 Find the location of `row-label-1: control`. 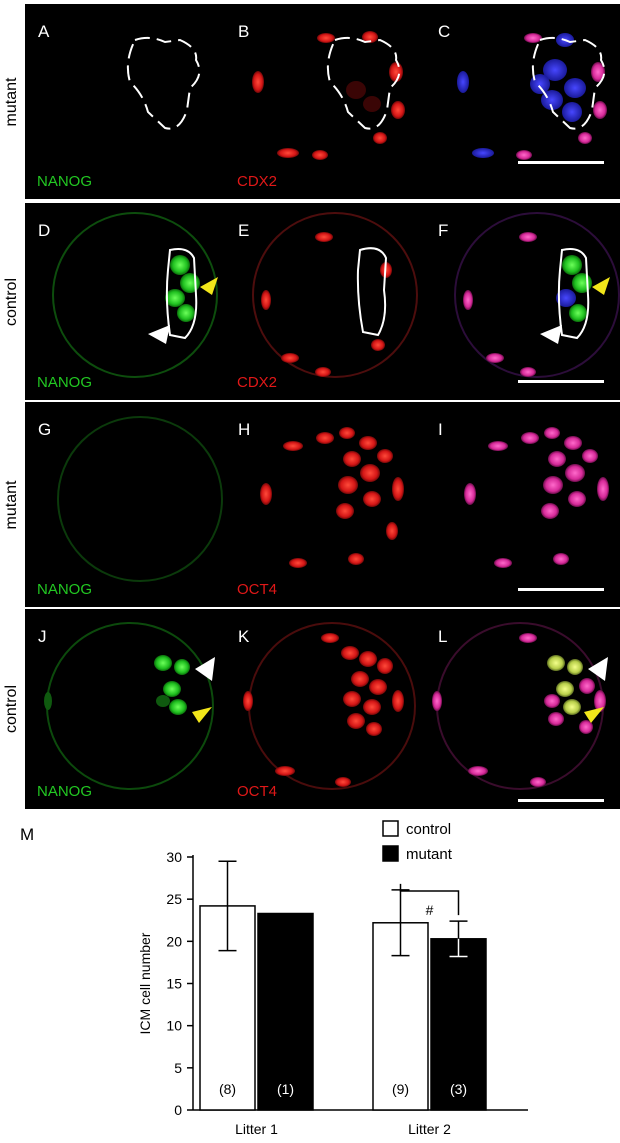

row-label-1: control is located at coordinates (11, 301).